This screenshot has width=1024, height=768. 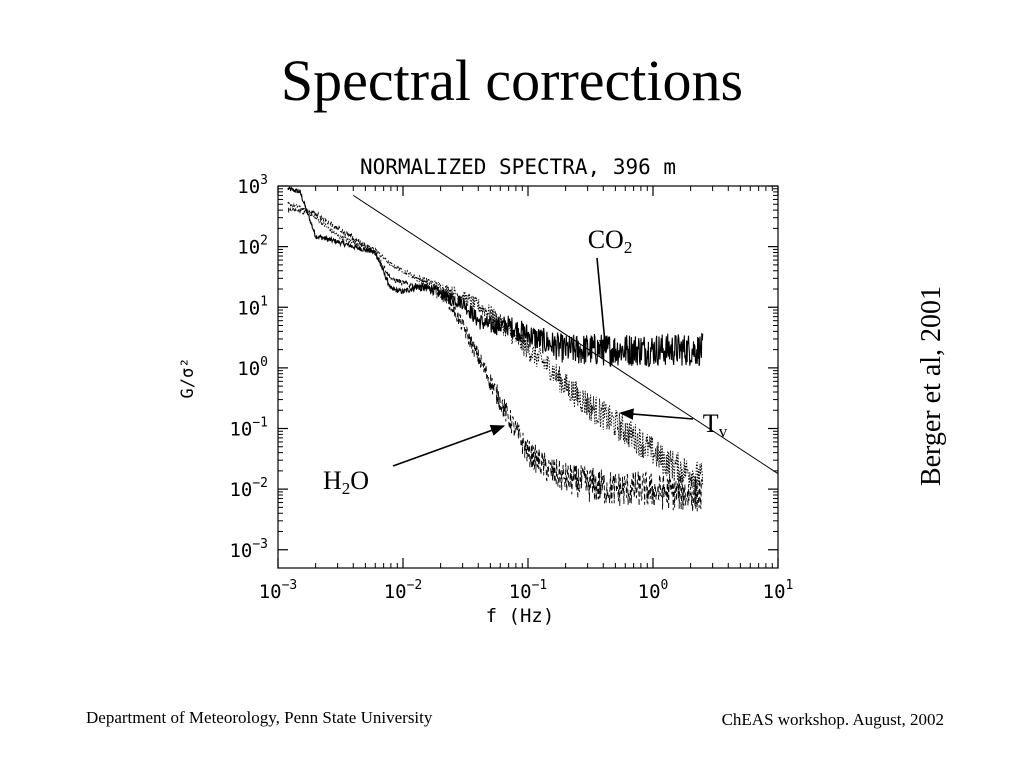 What do you see at coordinates (332, 480) in the screenshot?
I see `series-label-part: H` at bounding box center [332, 480].